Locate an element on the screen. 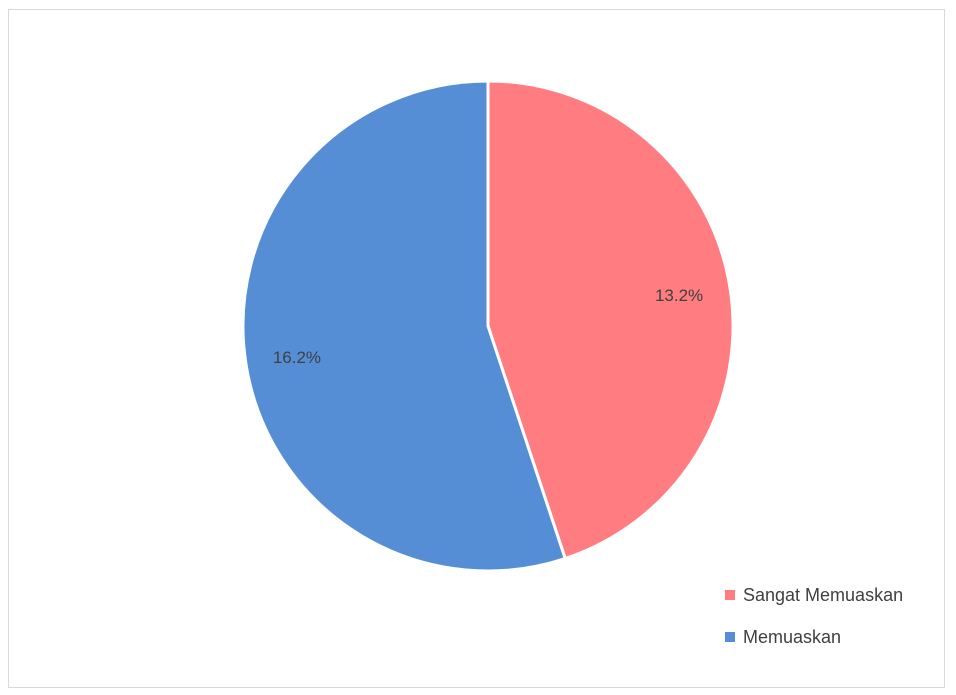 This screenshot has height=695, width=956. legend-item-memuaskan: Memuaskan is located at coordinates (814, 637).